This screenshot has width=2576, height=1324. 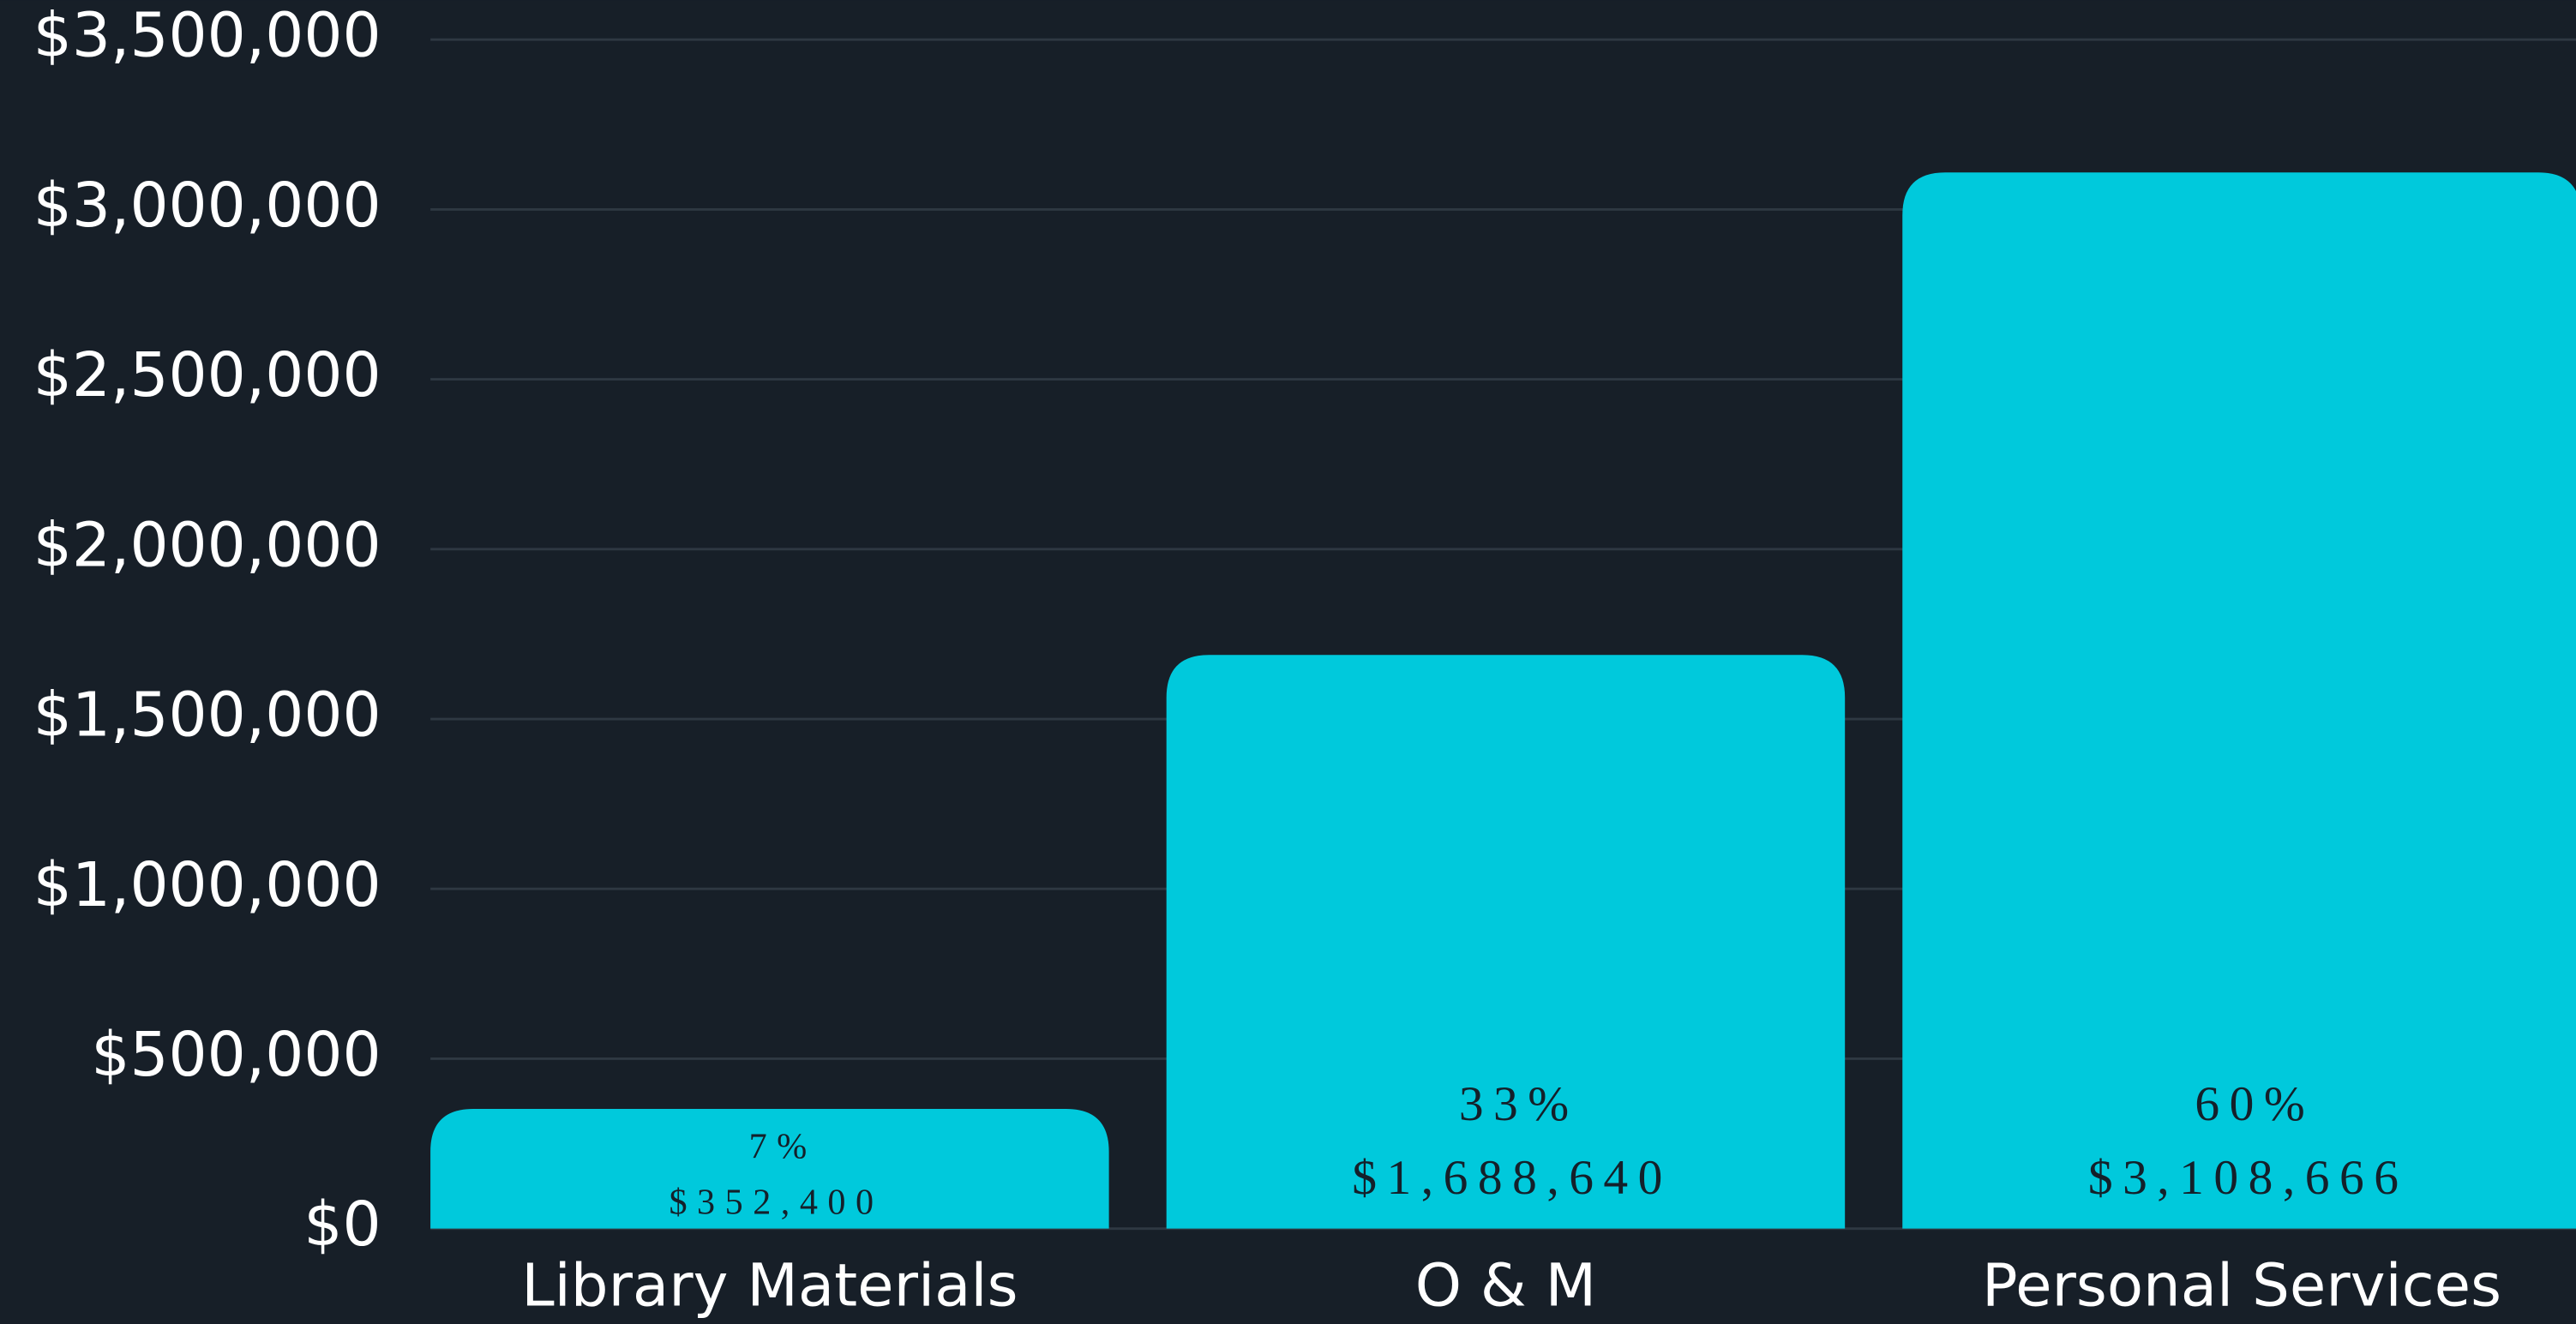 I want to click on x-tick-label: O & M, so click(x=1505, y=1287).